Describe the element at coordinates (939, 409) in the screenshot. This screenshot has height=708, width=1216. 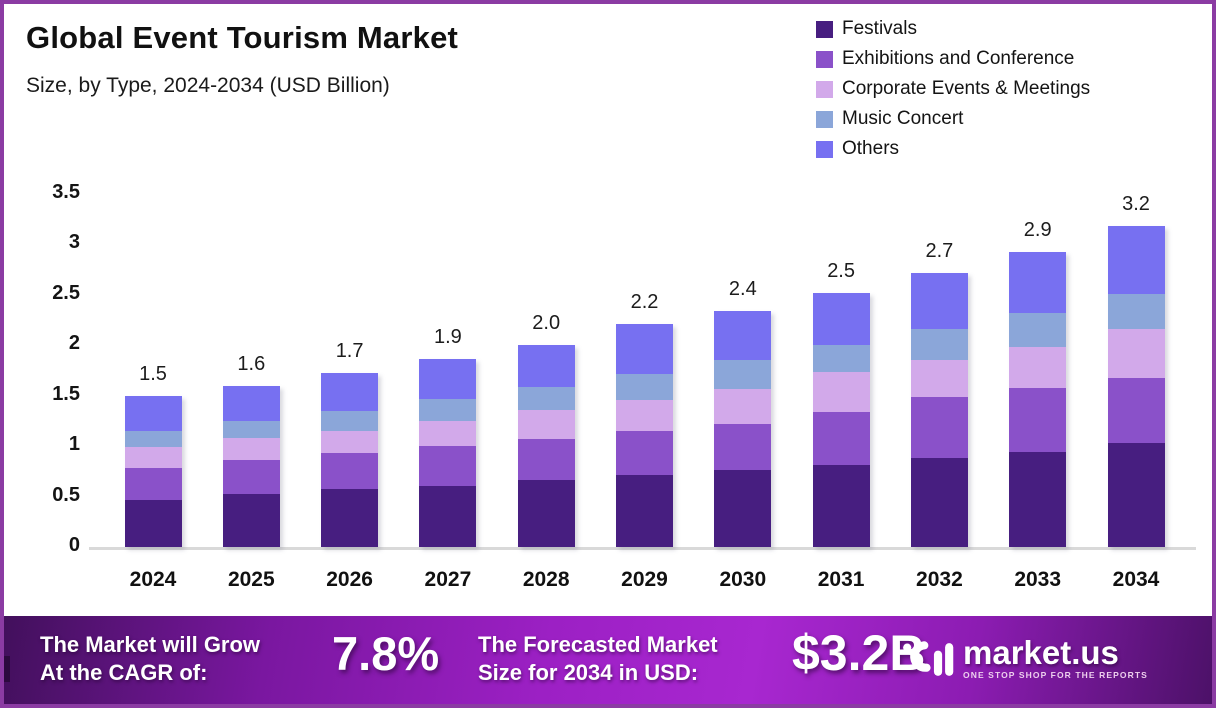
I see `bar-2032` at that location.